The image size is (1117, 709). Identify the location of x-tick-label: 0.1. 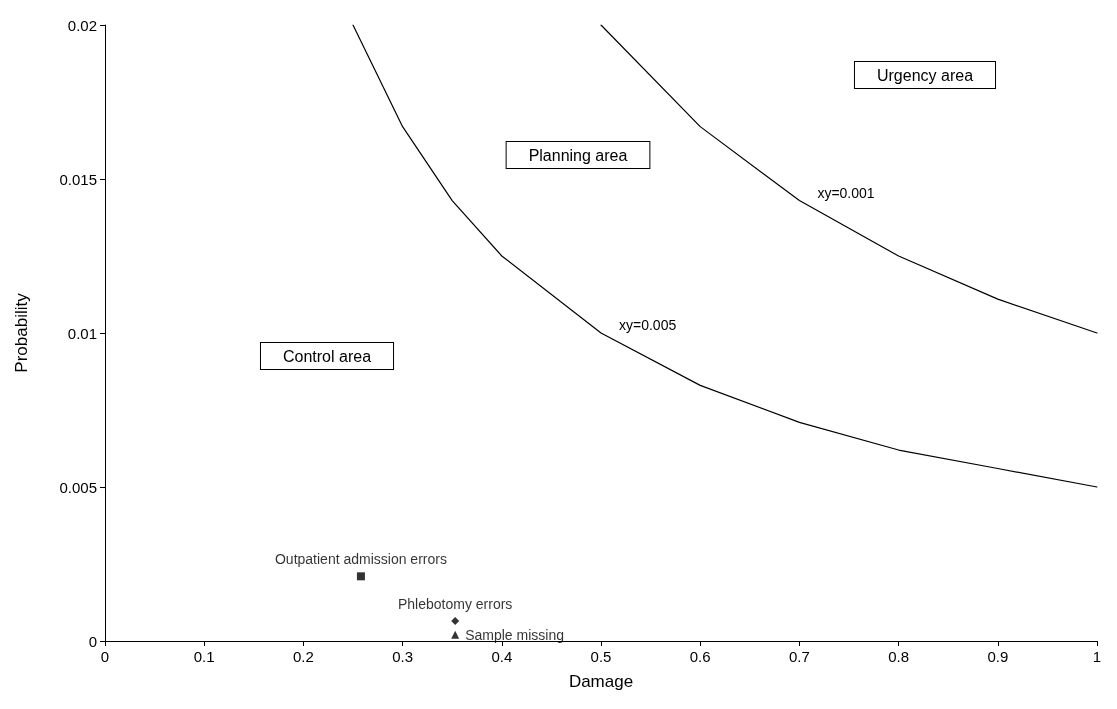
(204, 656).